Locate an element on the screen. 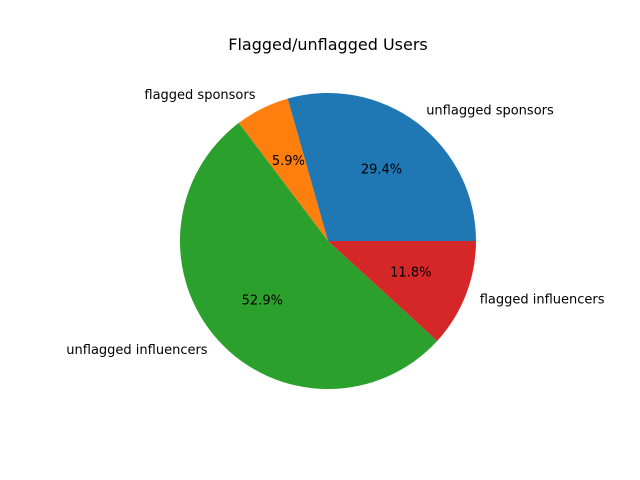  slice-label: unflagged influencers is located at coordinates (137, 350).